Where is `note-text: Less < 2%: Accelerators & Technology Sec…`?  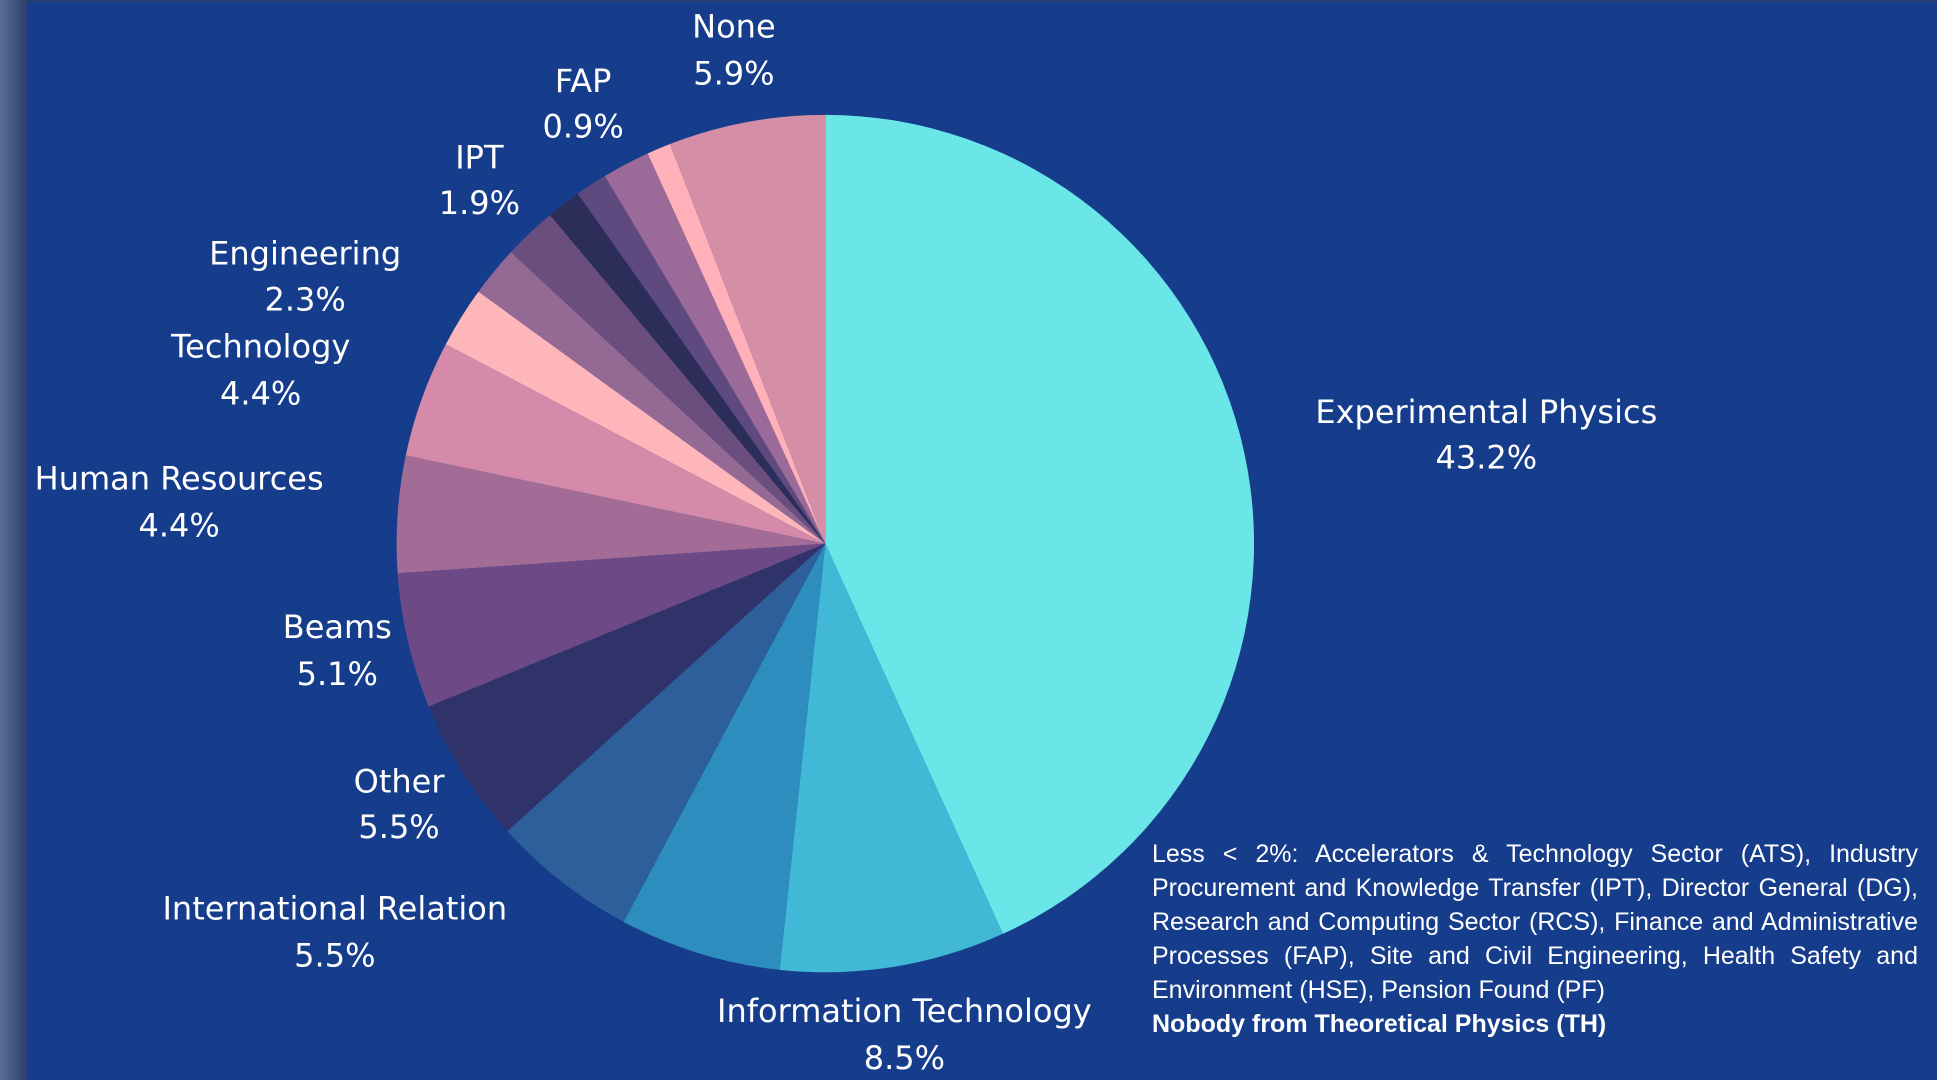
note-text: Less < 2%: Accelerators & Technology Sec… is located at coordinates (1535, 922).